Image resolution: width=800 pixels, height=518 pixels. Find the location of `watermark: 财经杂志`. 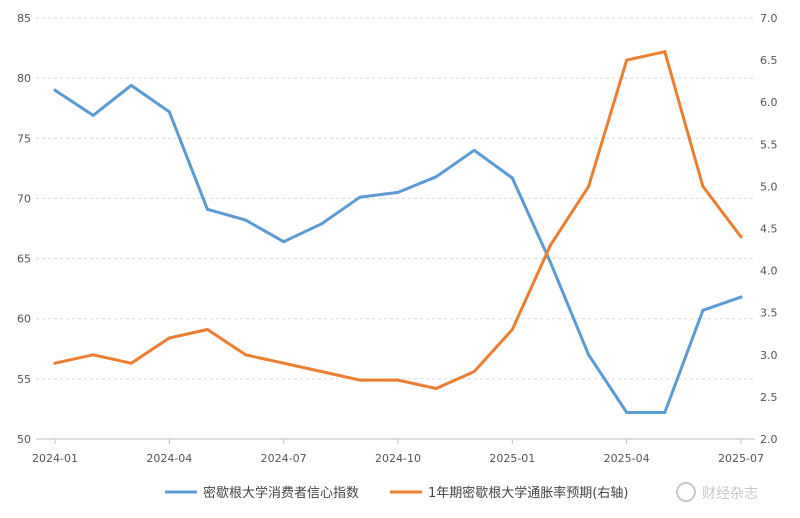

watermark: 财经杂志 is located at coordinates (717, 492).